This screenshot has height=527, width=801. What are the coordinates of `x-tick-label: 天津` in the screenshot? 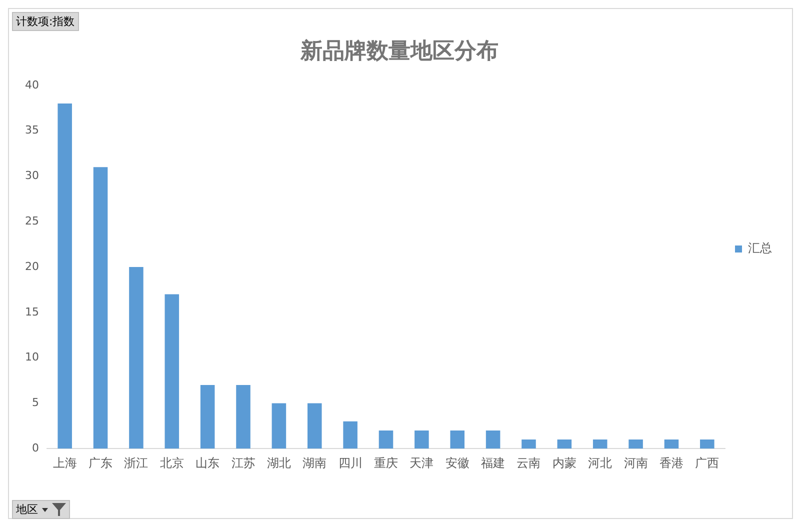 It's located at (422, 463).